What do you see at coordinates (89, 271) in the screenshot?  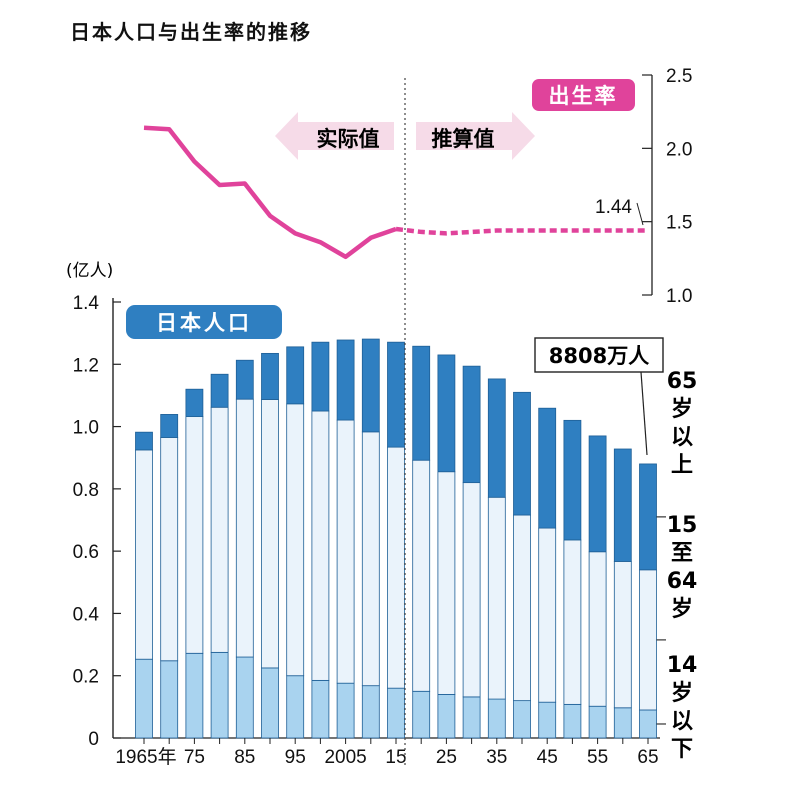 I see `bar-y-axis-label: (亿人)` at bounding box center [89, 271].